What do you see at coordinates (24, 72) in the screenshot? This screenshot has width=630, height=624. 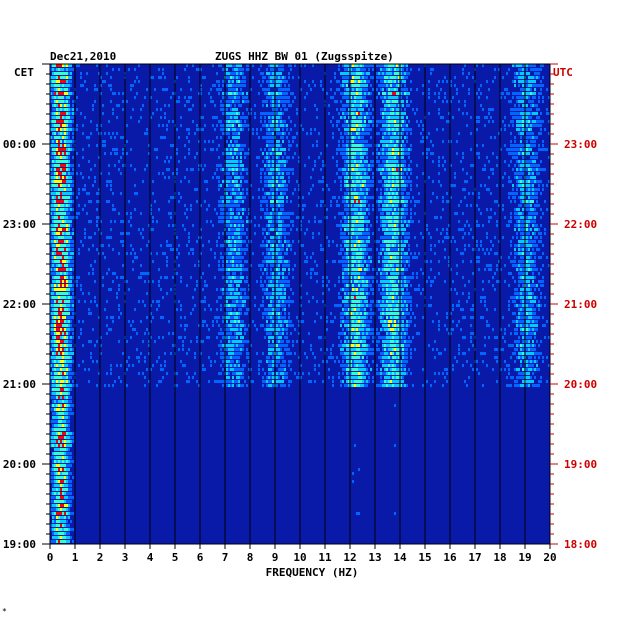 I see `cet-zone-label: CET` at bounding box center [24, 72].